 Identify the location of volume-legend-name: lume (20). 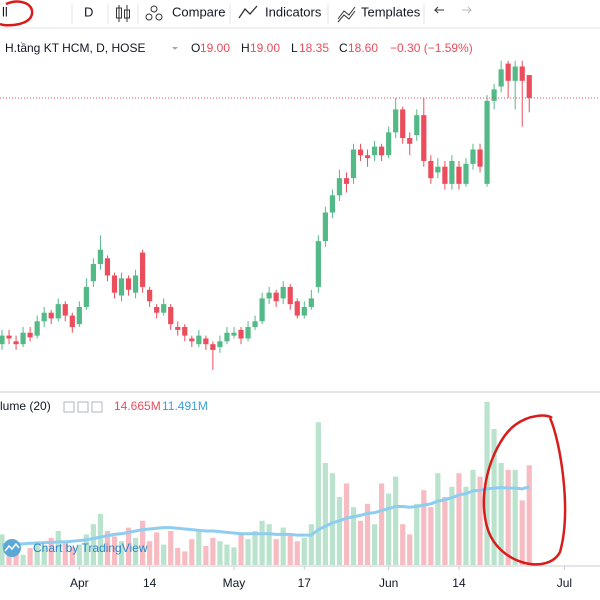
(25, 406).